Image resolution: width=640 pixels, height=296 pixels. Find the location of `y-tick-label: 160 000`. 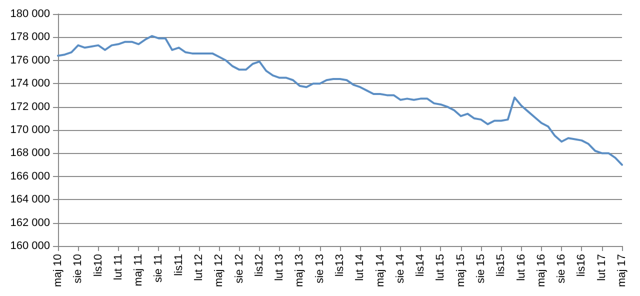

y-tick-label: 160 000 is located at coordinates (30, 246).